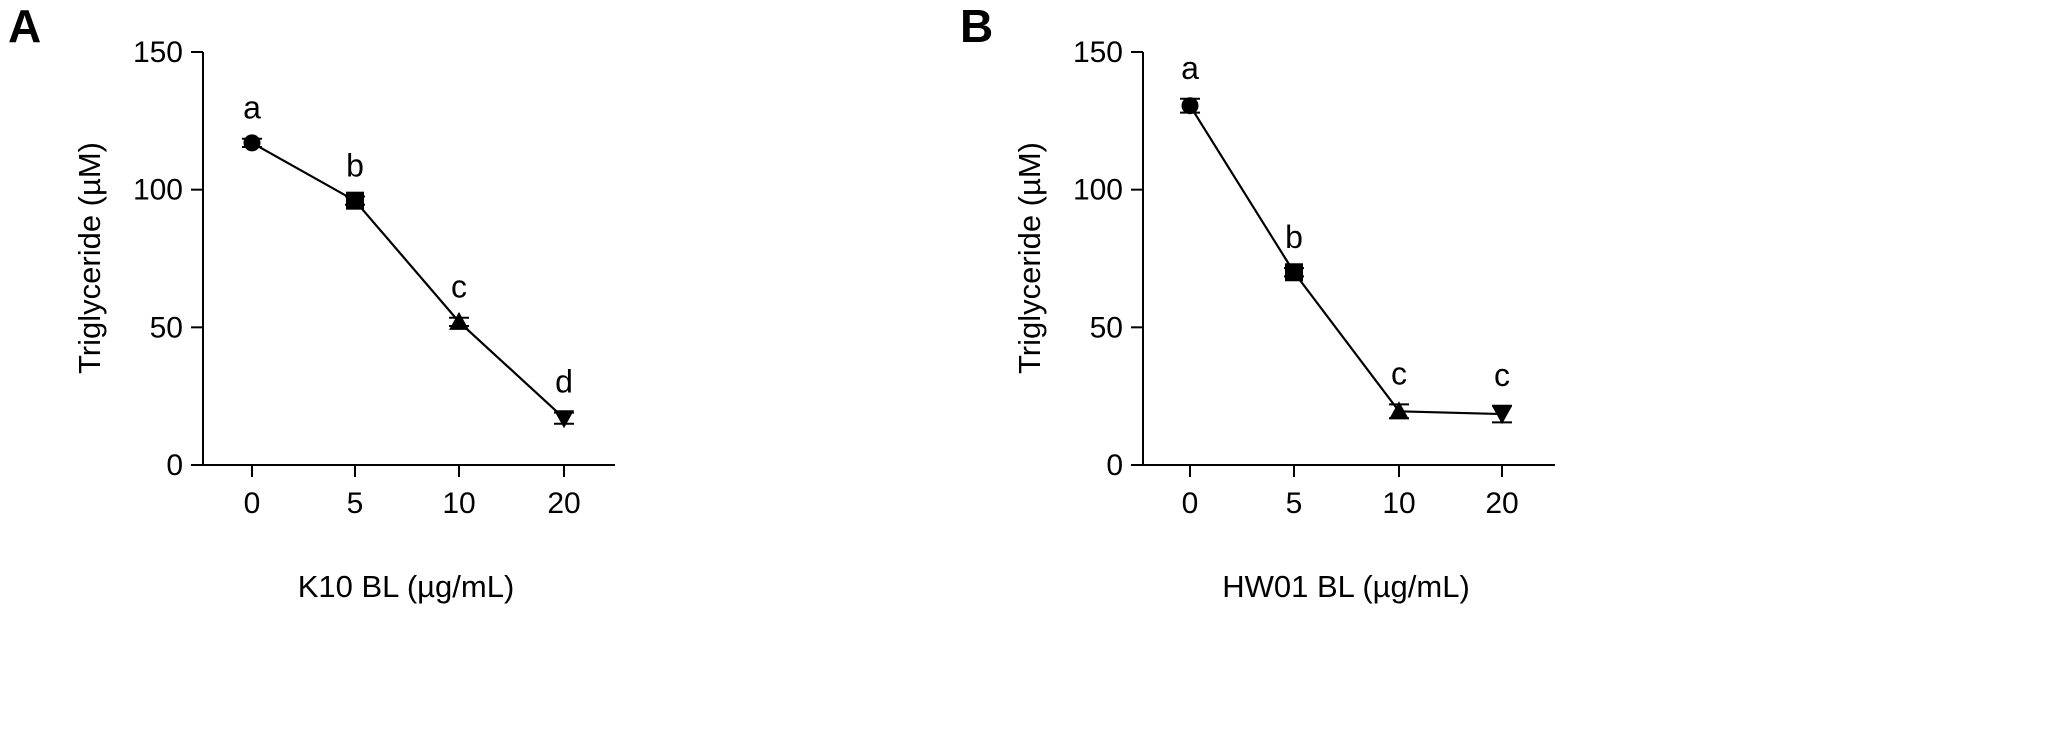 The width and height of the screenshot is (2053, 749). I want to click on x-axis-title: HW01 BL (µg/mL), so click(1346, 586).